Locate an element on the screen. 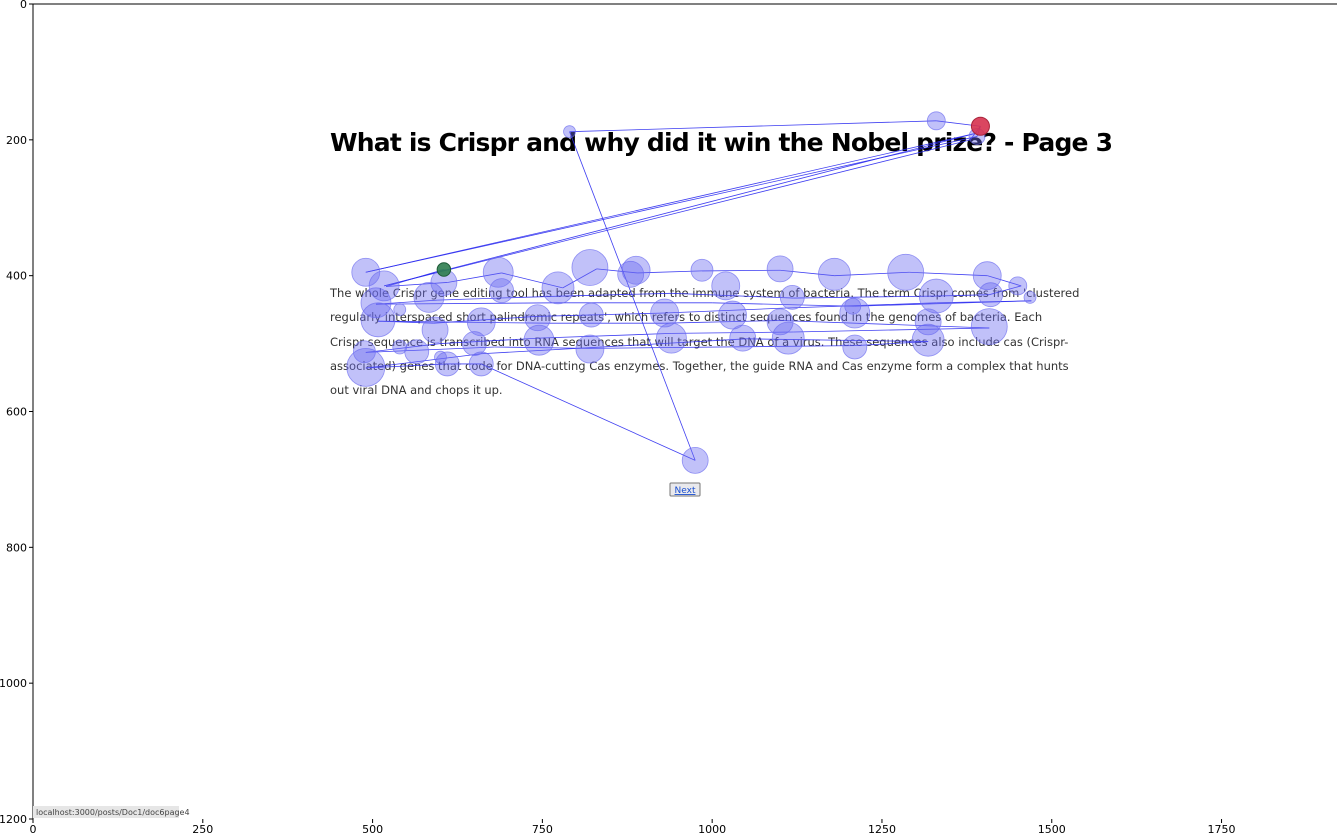 This screenshot has width=1337, height=836. end-fixation-point is located at coordinates (980, 126).